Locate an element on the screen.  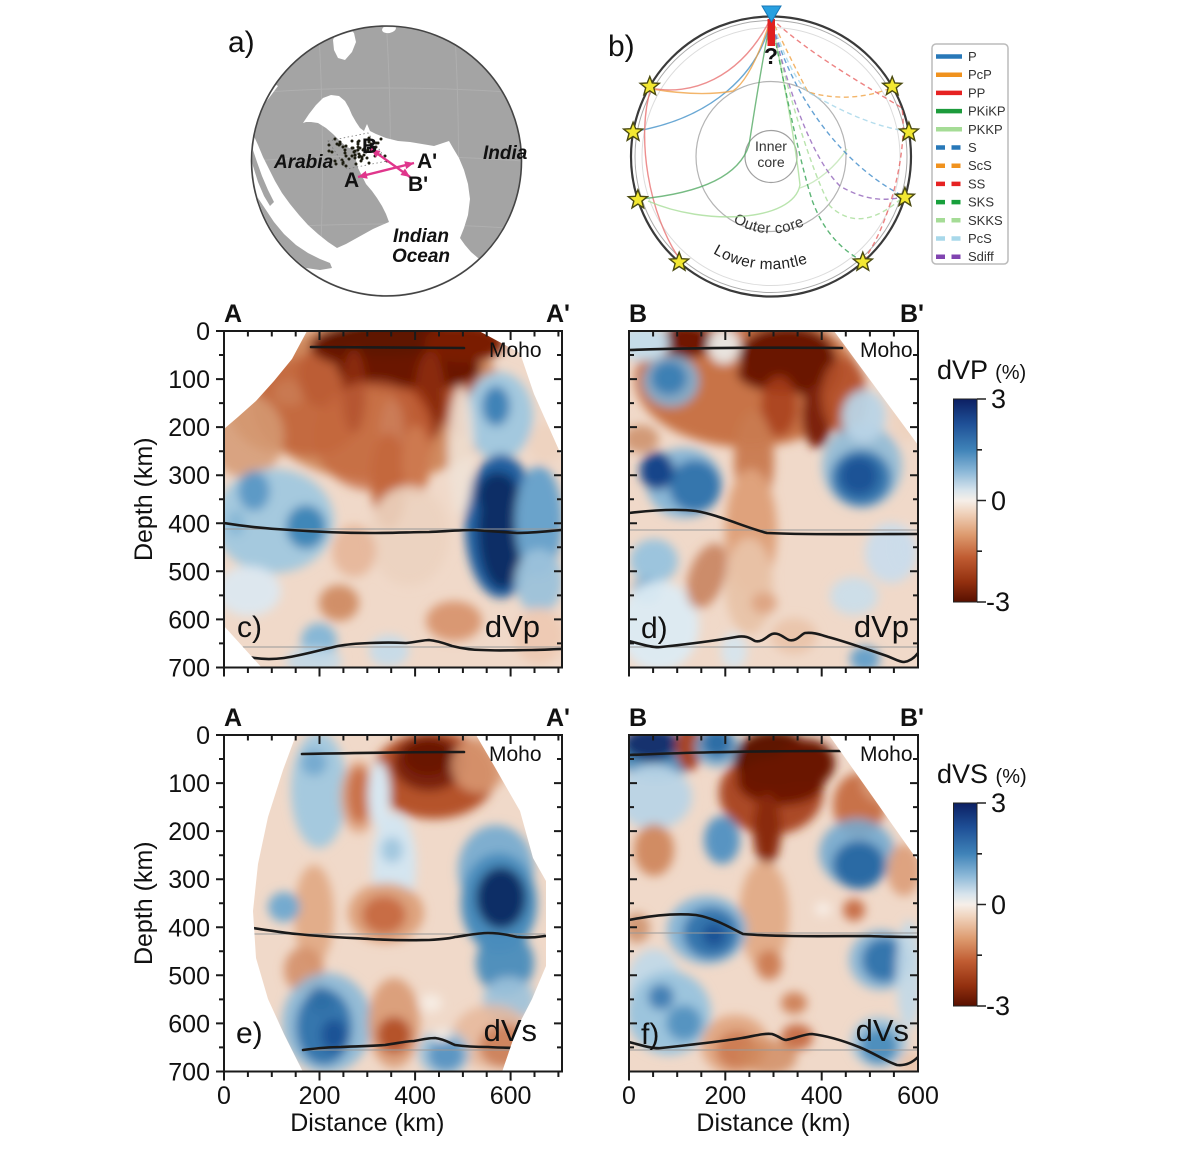
svg-text: Arabia is located at coordinates (303, 162).